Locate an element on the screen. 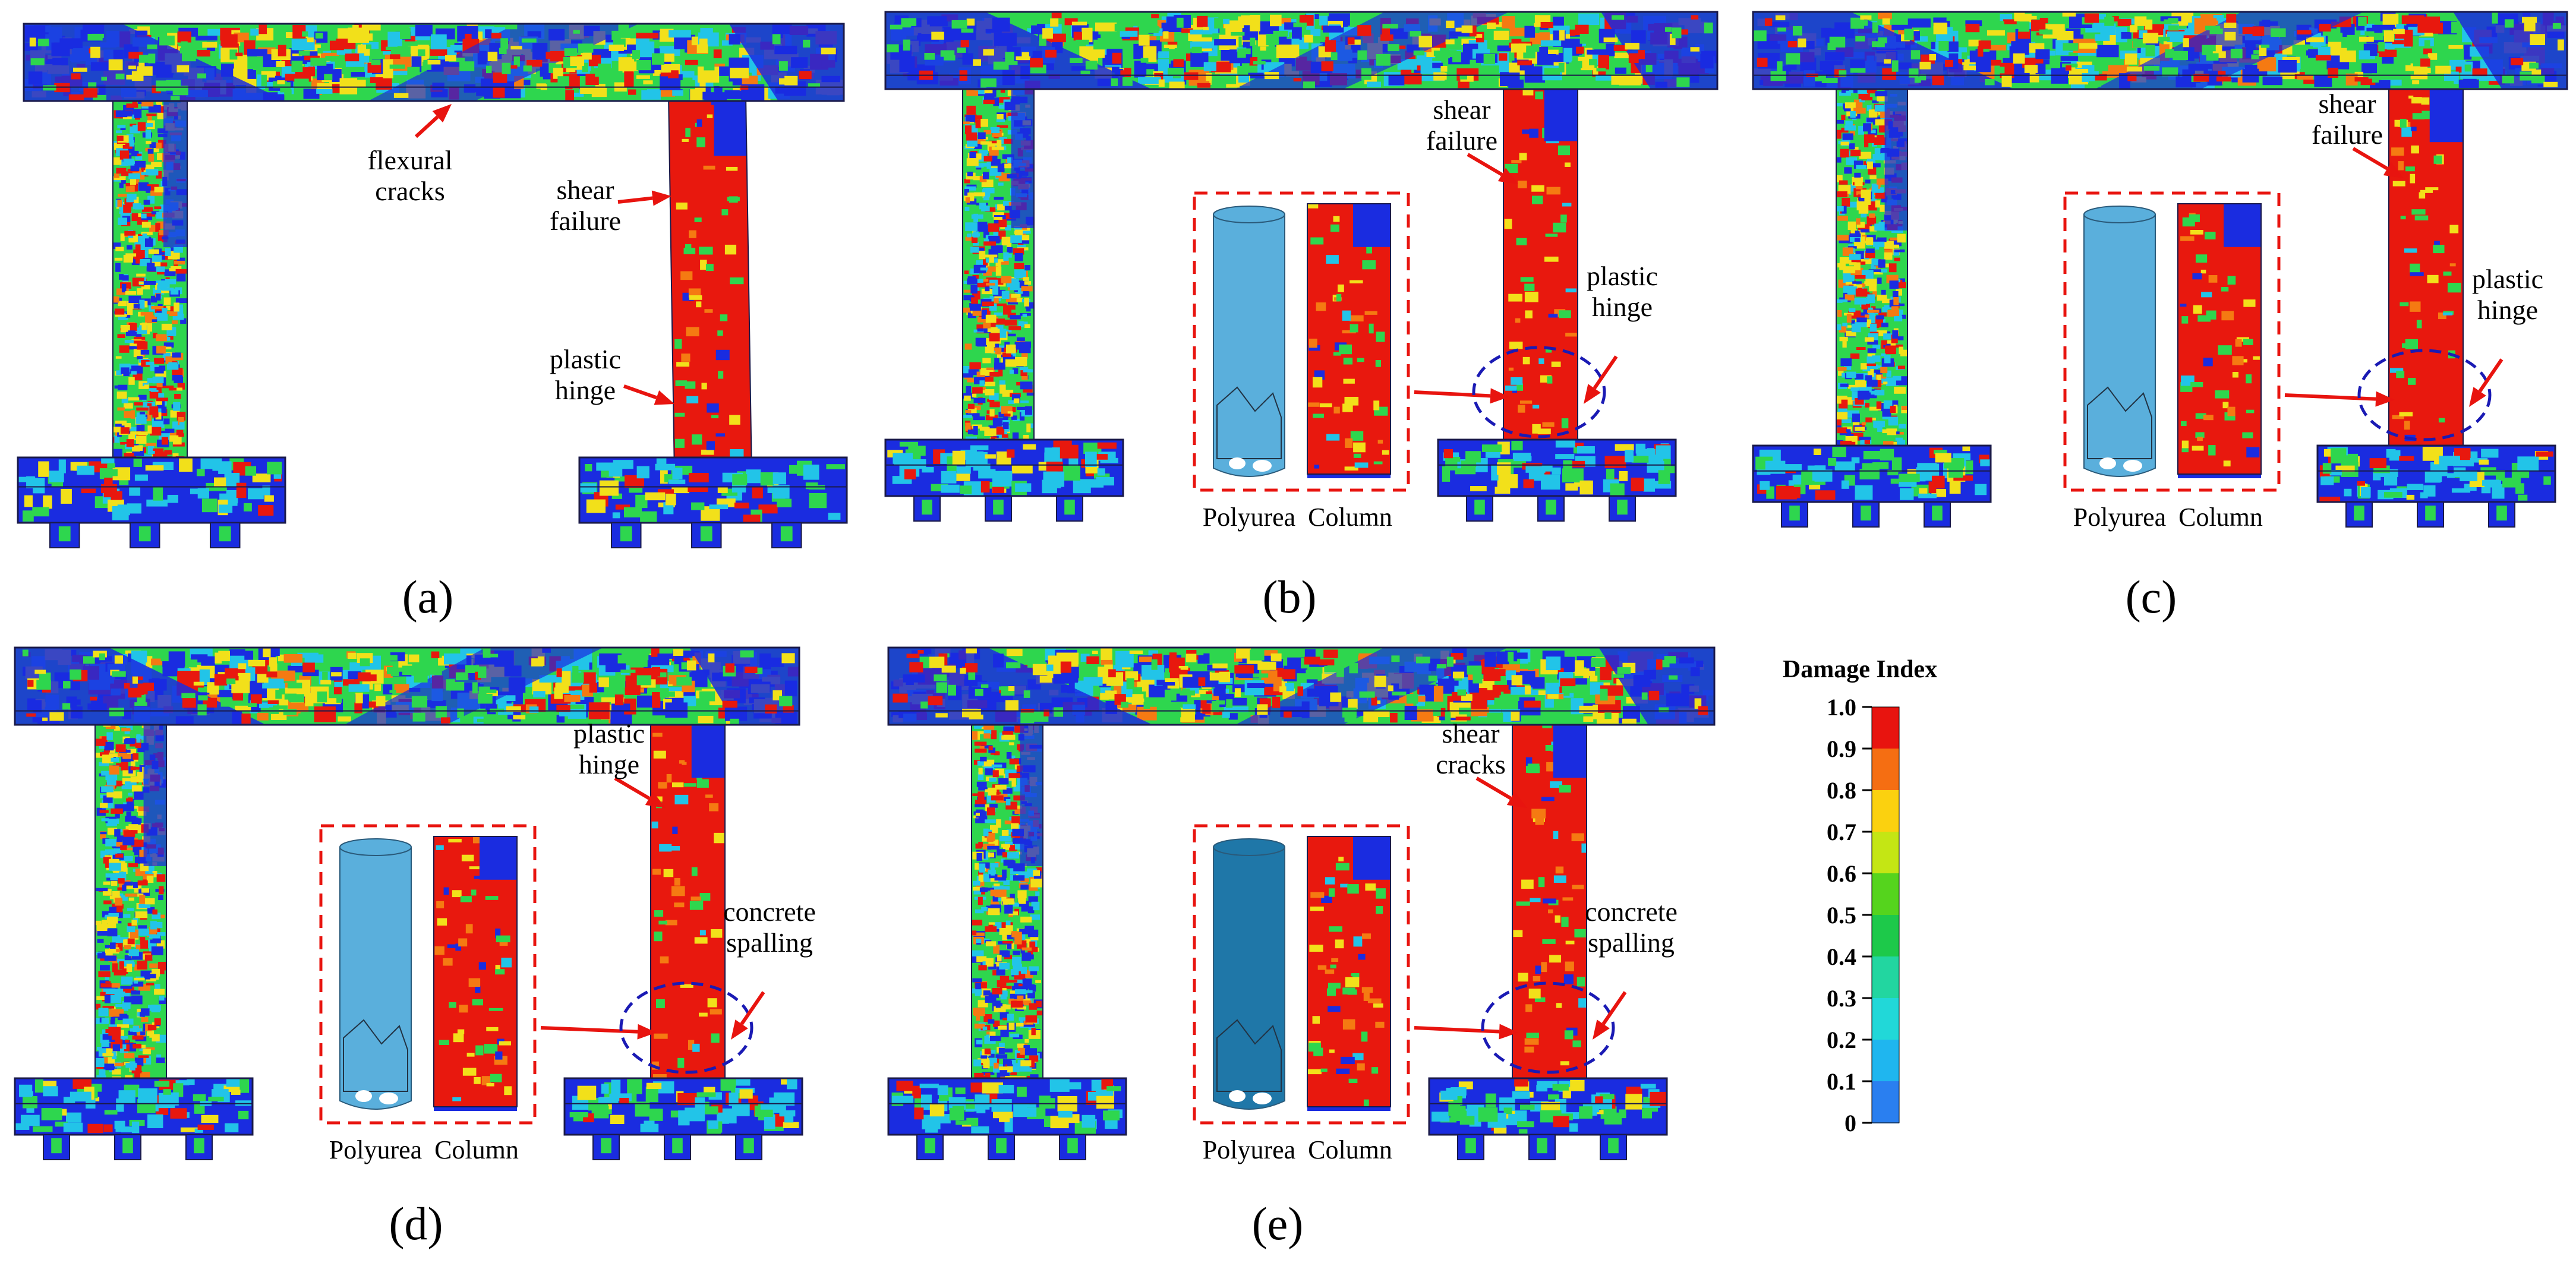 The width and height of the screenshot is (2576, 1266). panel-a-drawing: flexural cracks shear failure plastic hinge is located at coordinates (433, 285).